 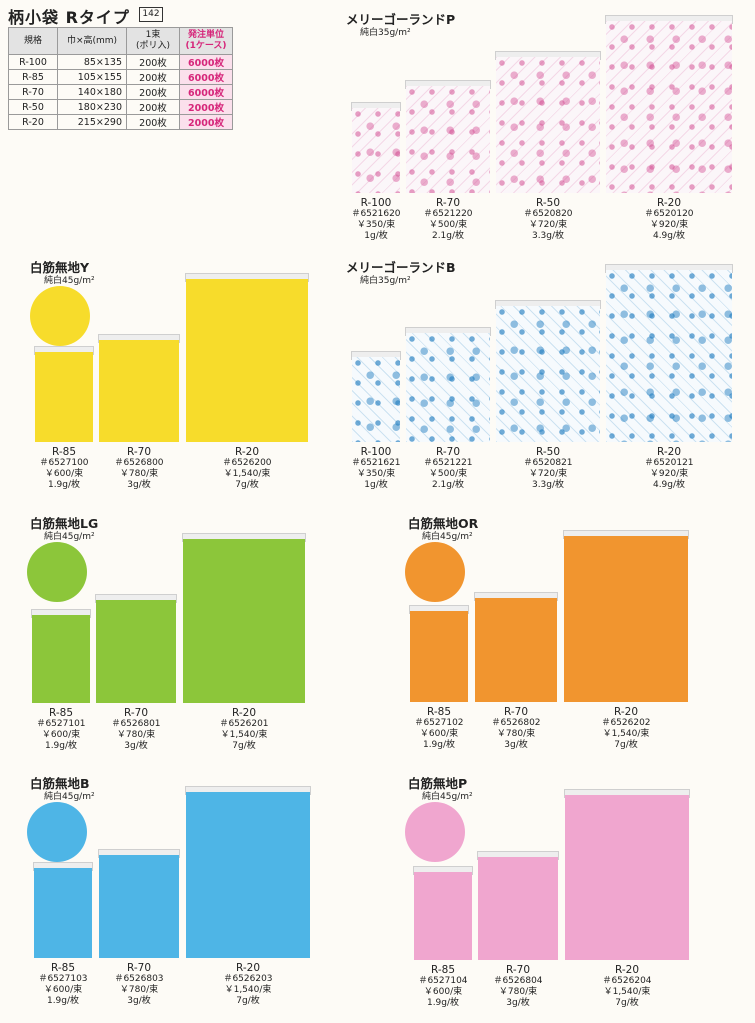 What do you see at coordinates (153, 41) in the screenshot?
I see `header-pack: 1束 (ポリ入)` at bounding box center [153, 41].